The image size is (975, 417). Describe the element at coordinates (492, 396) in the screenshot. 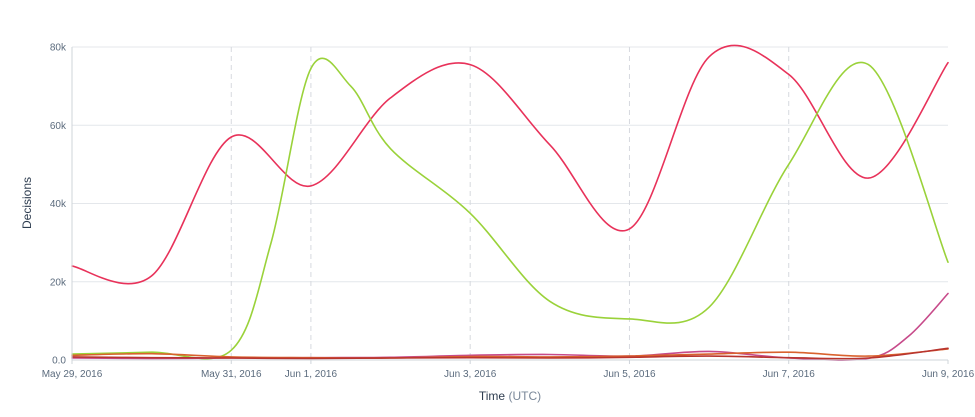

I see `x-axis-title-main: Time` at that location.